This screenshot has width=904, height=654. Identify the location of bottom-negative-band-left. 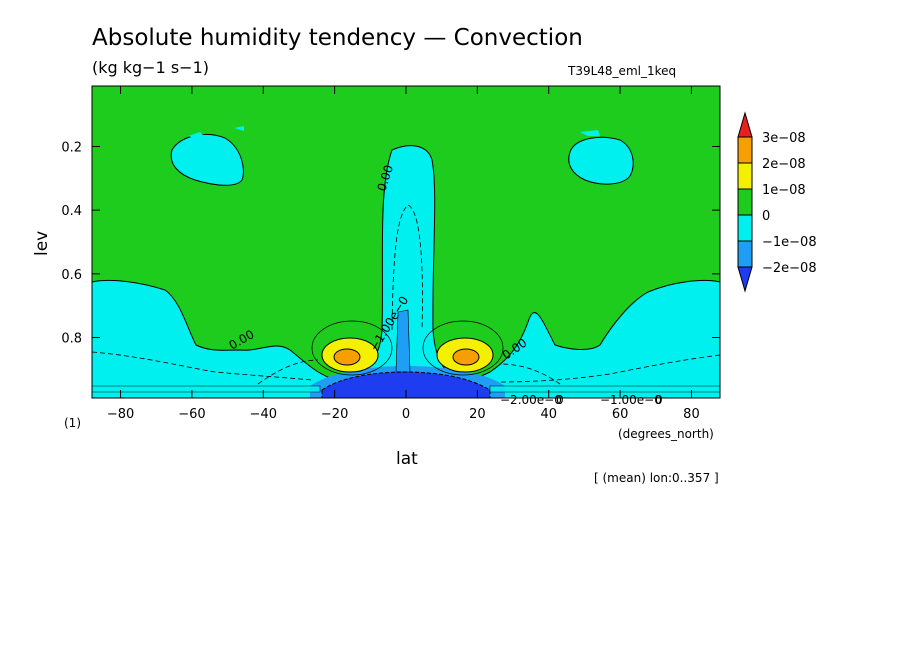
(206, 389).